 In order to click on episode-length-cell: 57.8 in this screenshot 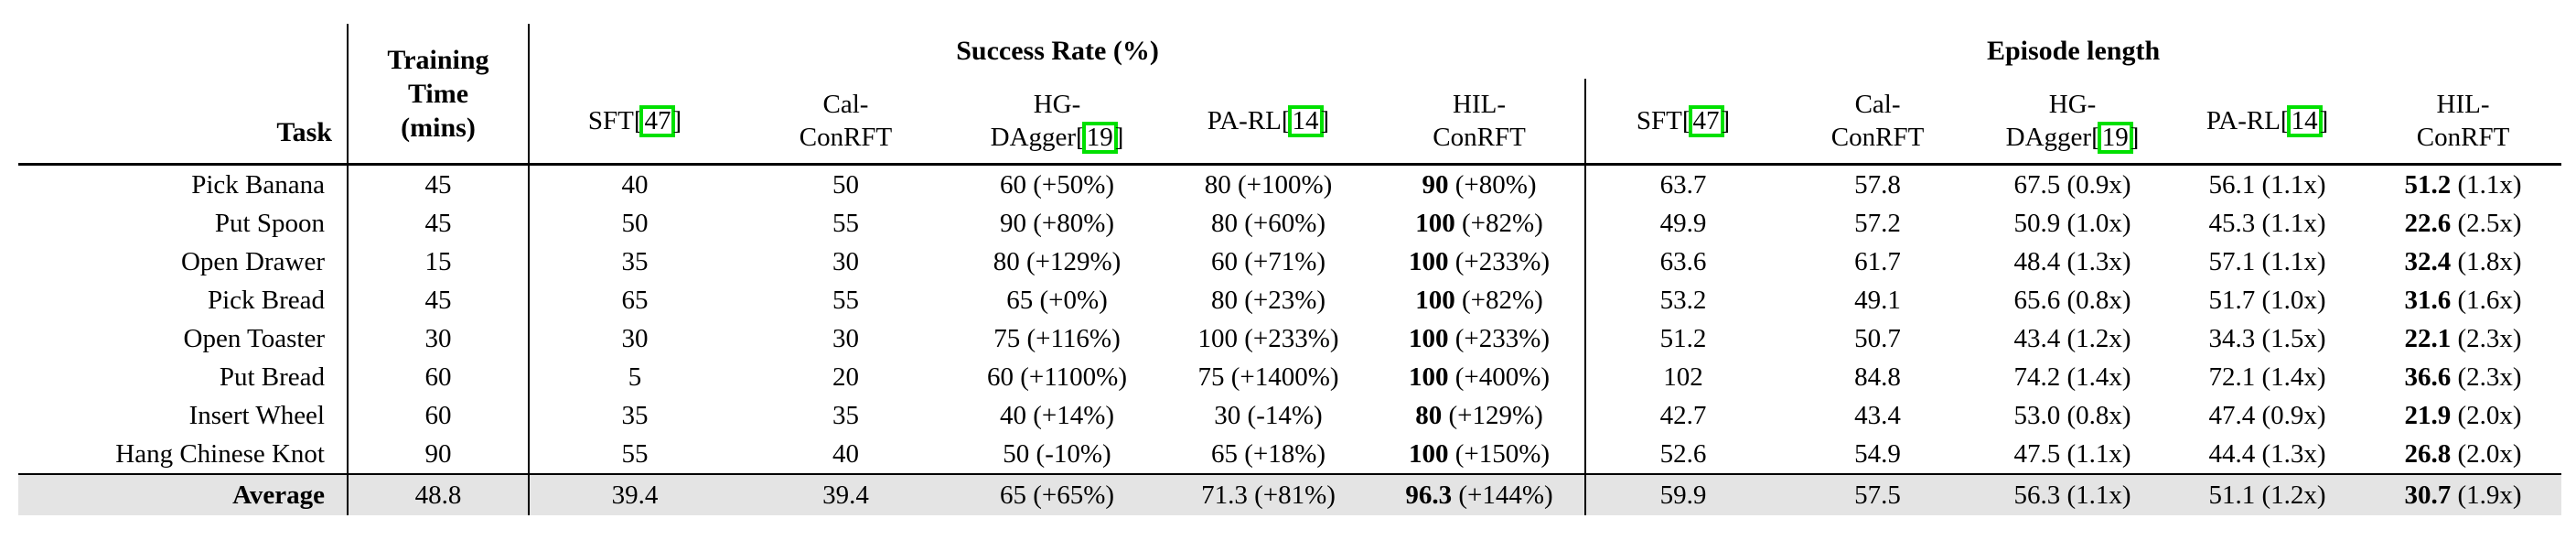, I will do `click(1877, 184)`.